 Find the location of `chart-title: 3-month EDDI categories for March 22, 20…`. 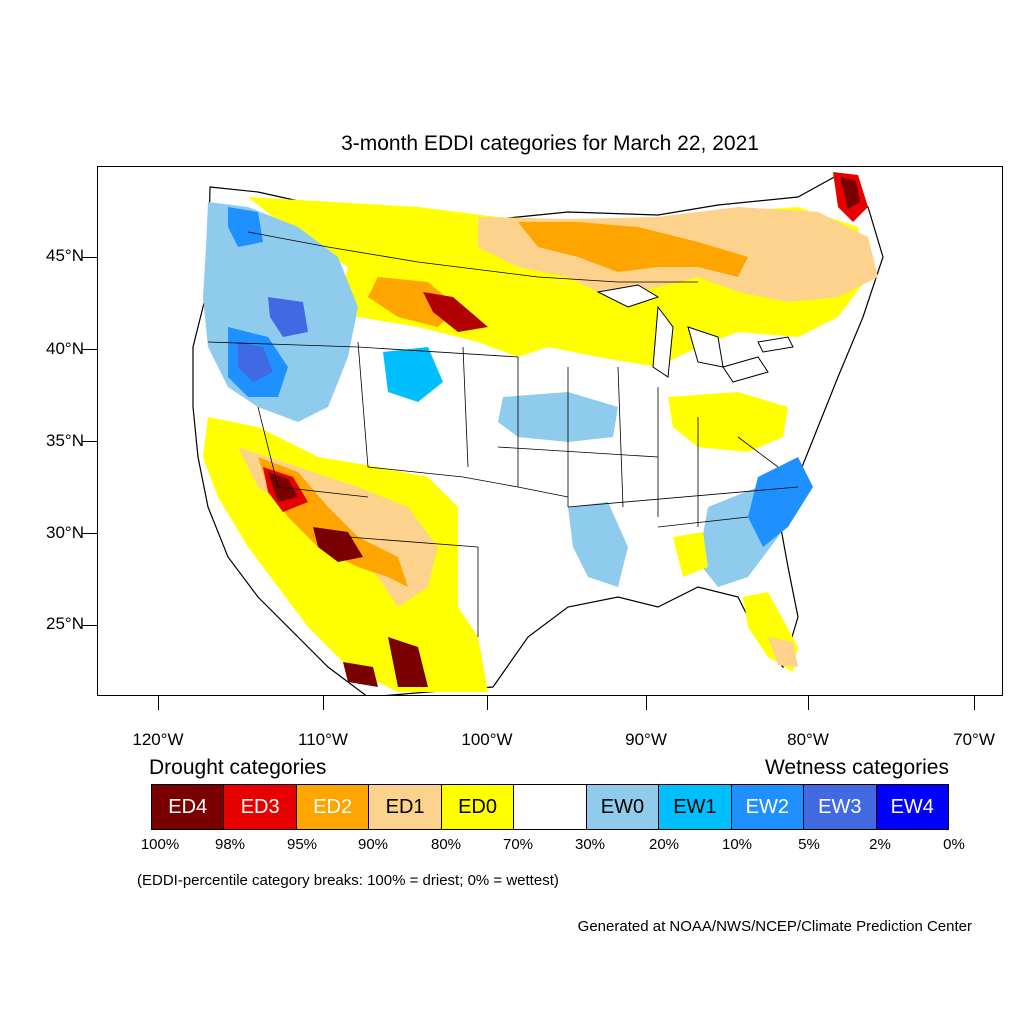

chart-title: 3-month EDDI categories for March 22, 20… is located at coordinates (550, 143).